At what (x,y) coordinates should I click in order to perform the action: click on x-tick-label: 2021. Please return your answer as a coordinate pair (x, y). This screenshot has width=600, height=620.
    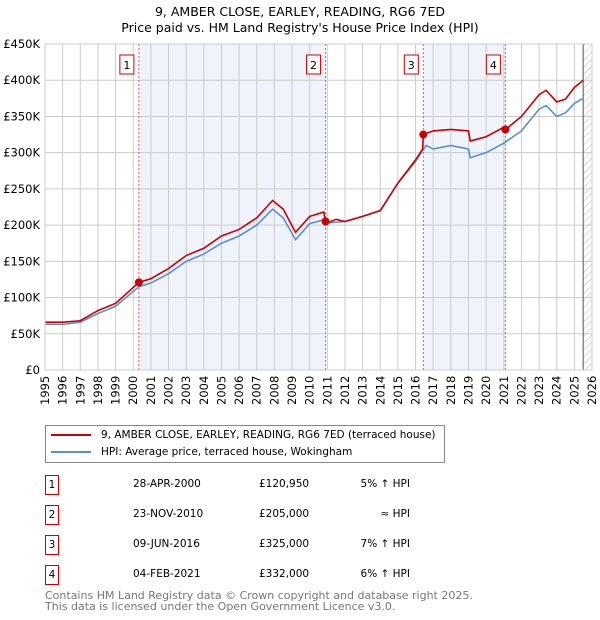
    Looking at the image, I should click on (504, 390).